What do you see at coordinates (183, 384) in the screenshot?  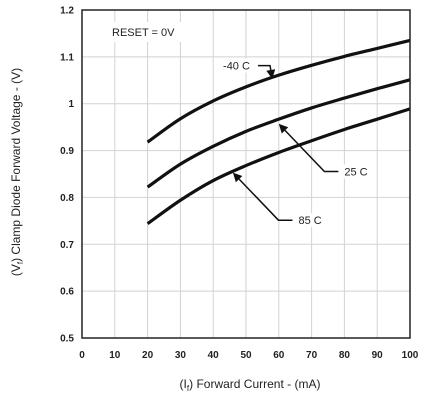 I see `x-axis-title-prefix: (I` at bounding box center [183, 384].